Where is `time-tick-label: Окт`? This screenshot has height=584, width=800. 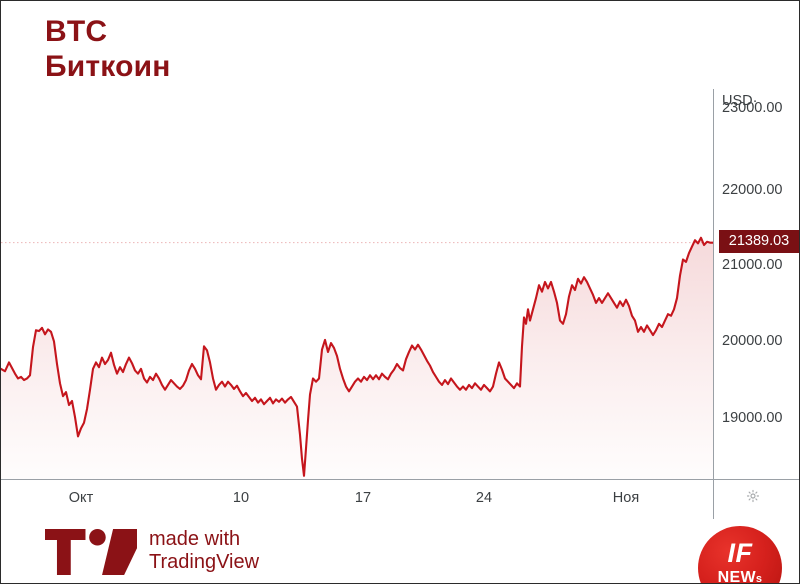 time-tick-label: Окт is located at coordinates (81, 498).